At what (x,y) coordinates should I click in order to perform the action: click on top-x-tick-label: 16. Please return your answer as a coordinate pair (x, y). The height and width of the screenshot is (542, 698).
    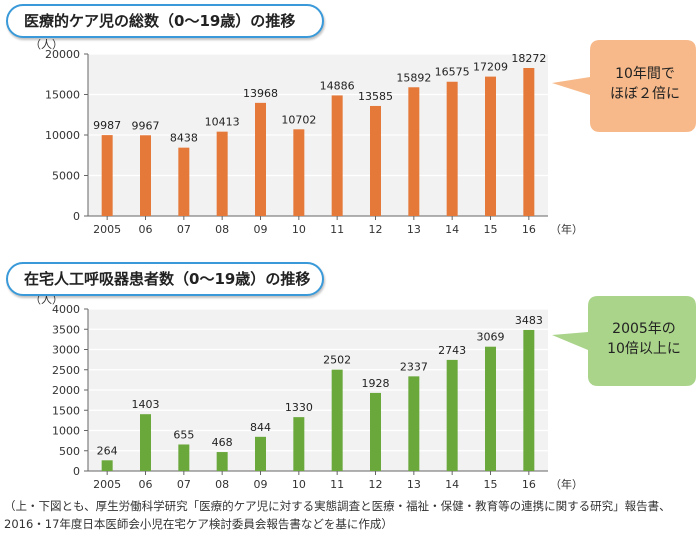
    Looking at the image, I should click on (529, 229).